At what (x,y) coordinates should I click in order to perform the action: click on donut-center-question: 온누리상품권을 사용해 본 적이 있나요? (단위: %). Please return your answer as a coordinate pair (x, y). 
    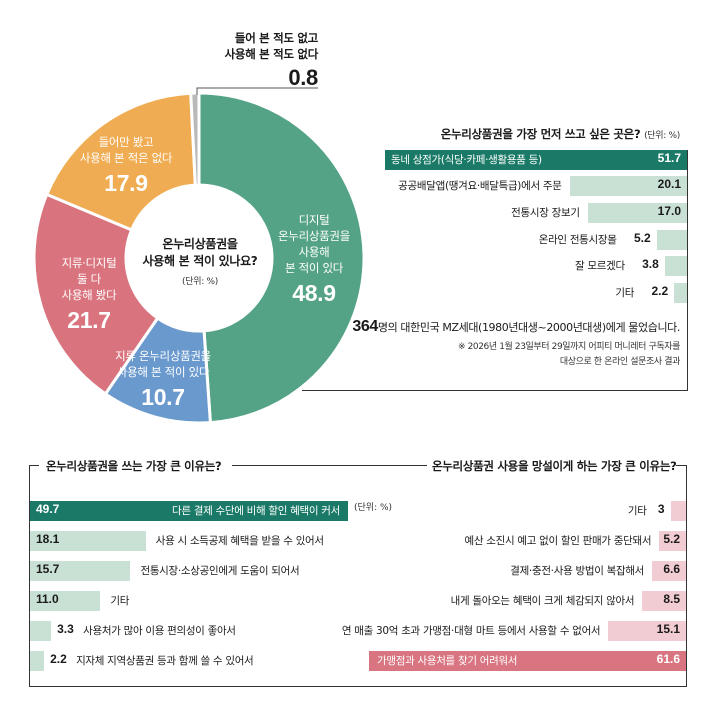
    Looking at the image, I should click on (200, 263).